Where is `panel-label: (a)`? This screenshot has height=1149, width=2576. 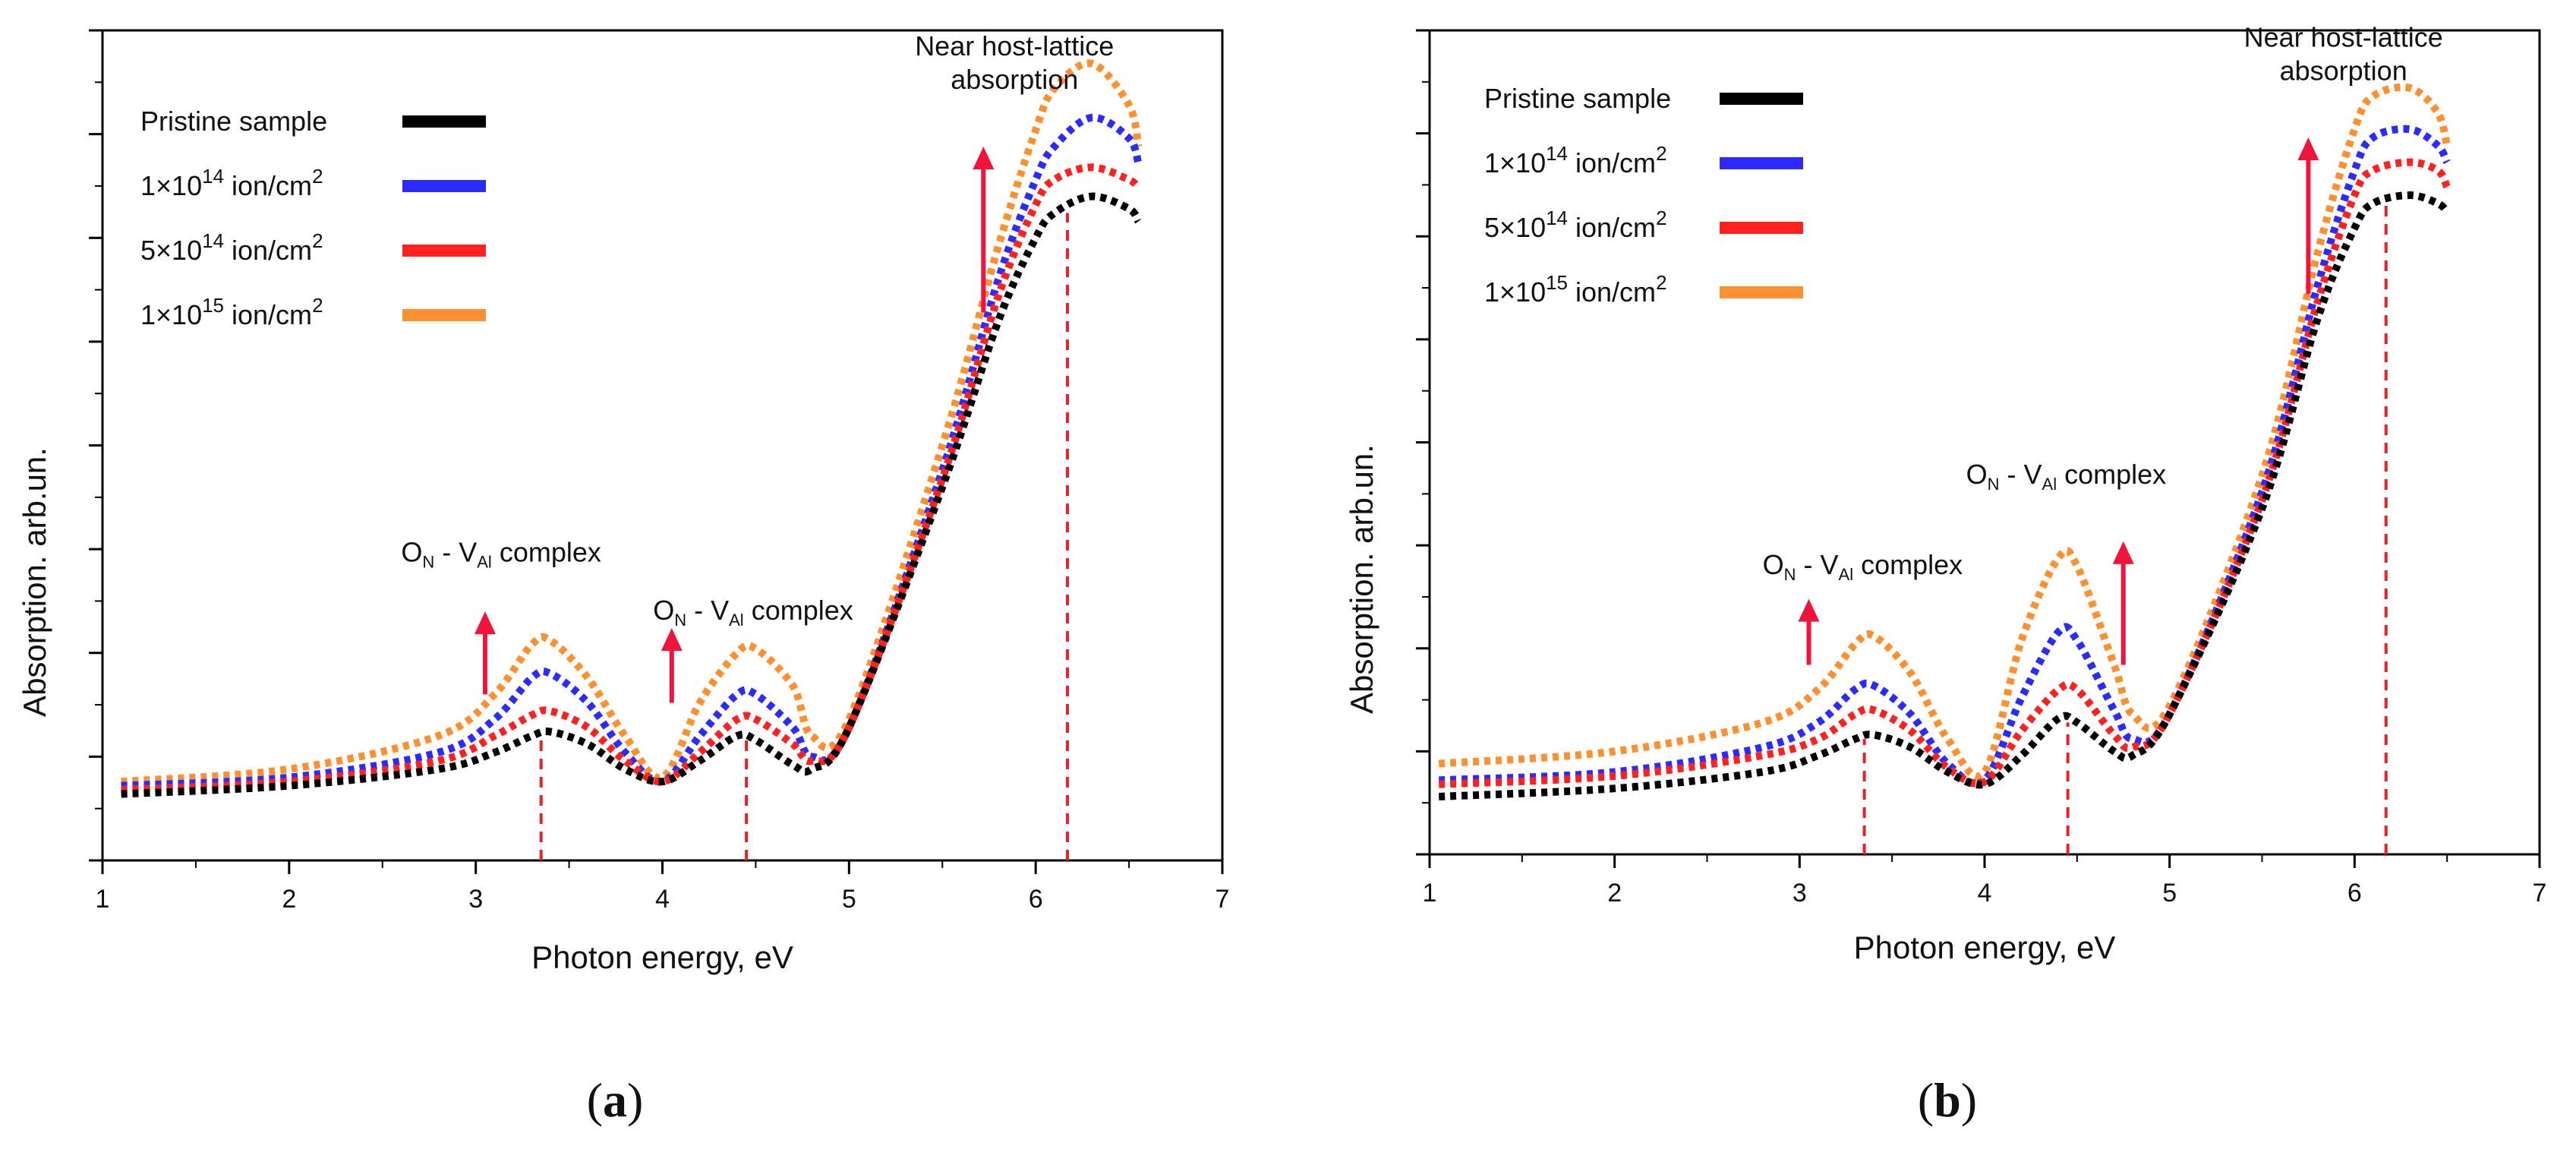 panel-label: (a) is located at coordinates (615, 1100).